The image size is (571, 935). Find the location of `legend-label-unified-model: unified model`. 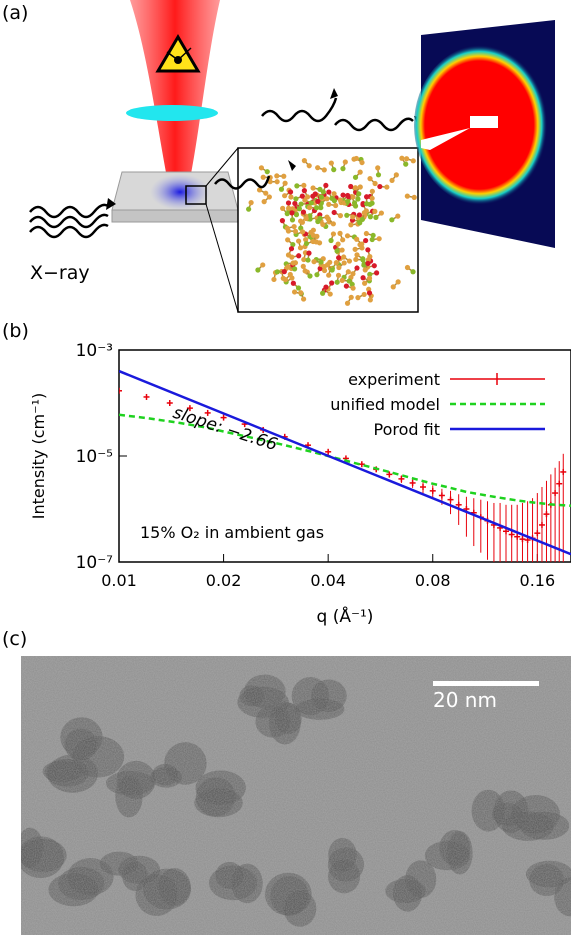

legend-label-unified-model: unified model is located at coordinates (385, 404).